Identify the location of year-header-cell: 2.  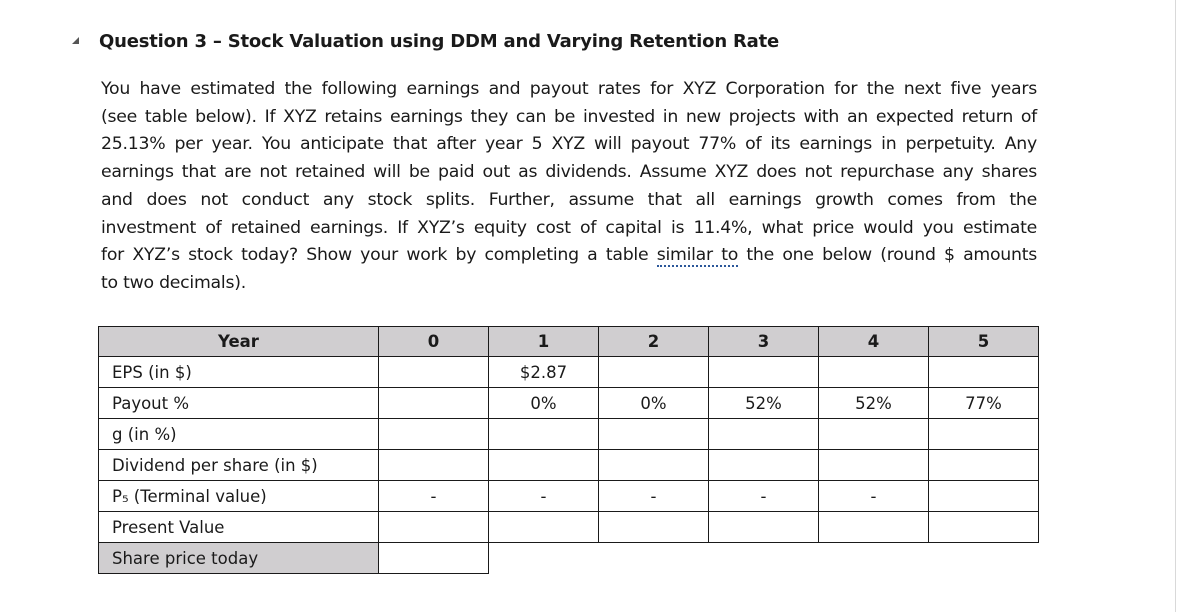
(653, 341).